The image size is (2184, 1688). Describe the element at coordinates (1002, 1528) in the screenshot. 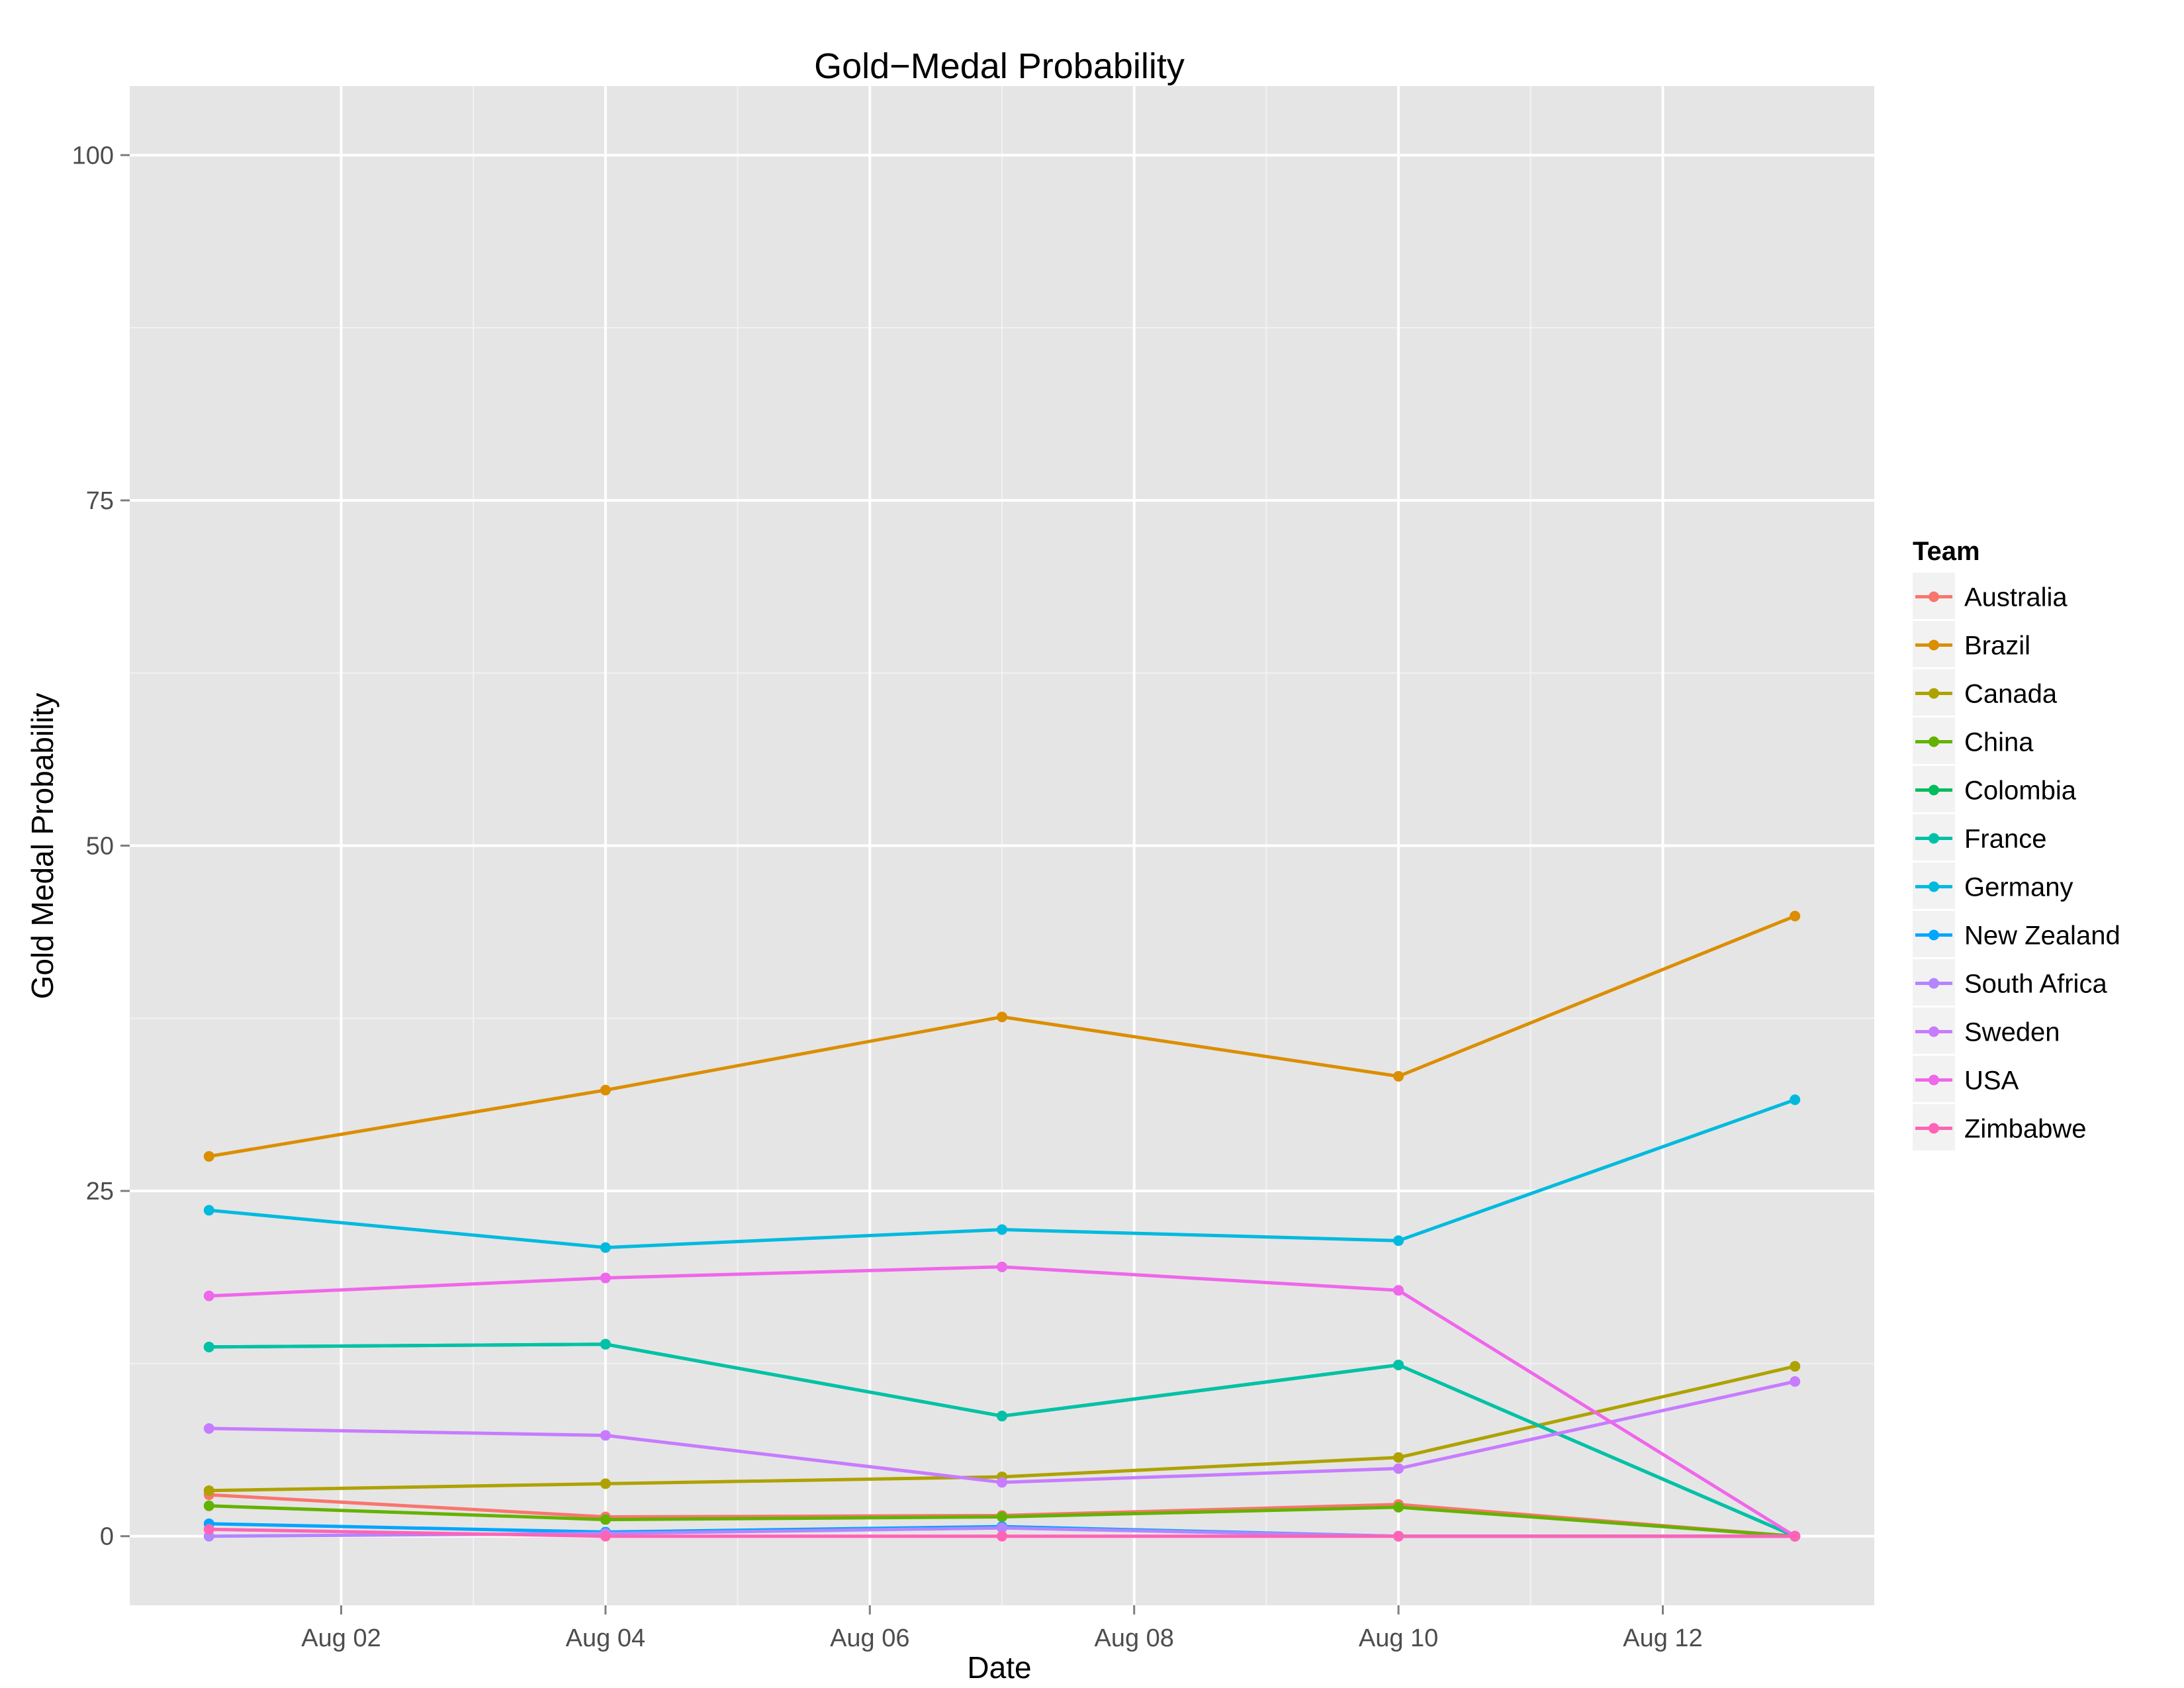

I see `data-point-south-africa` at that location.